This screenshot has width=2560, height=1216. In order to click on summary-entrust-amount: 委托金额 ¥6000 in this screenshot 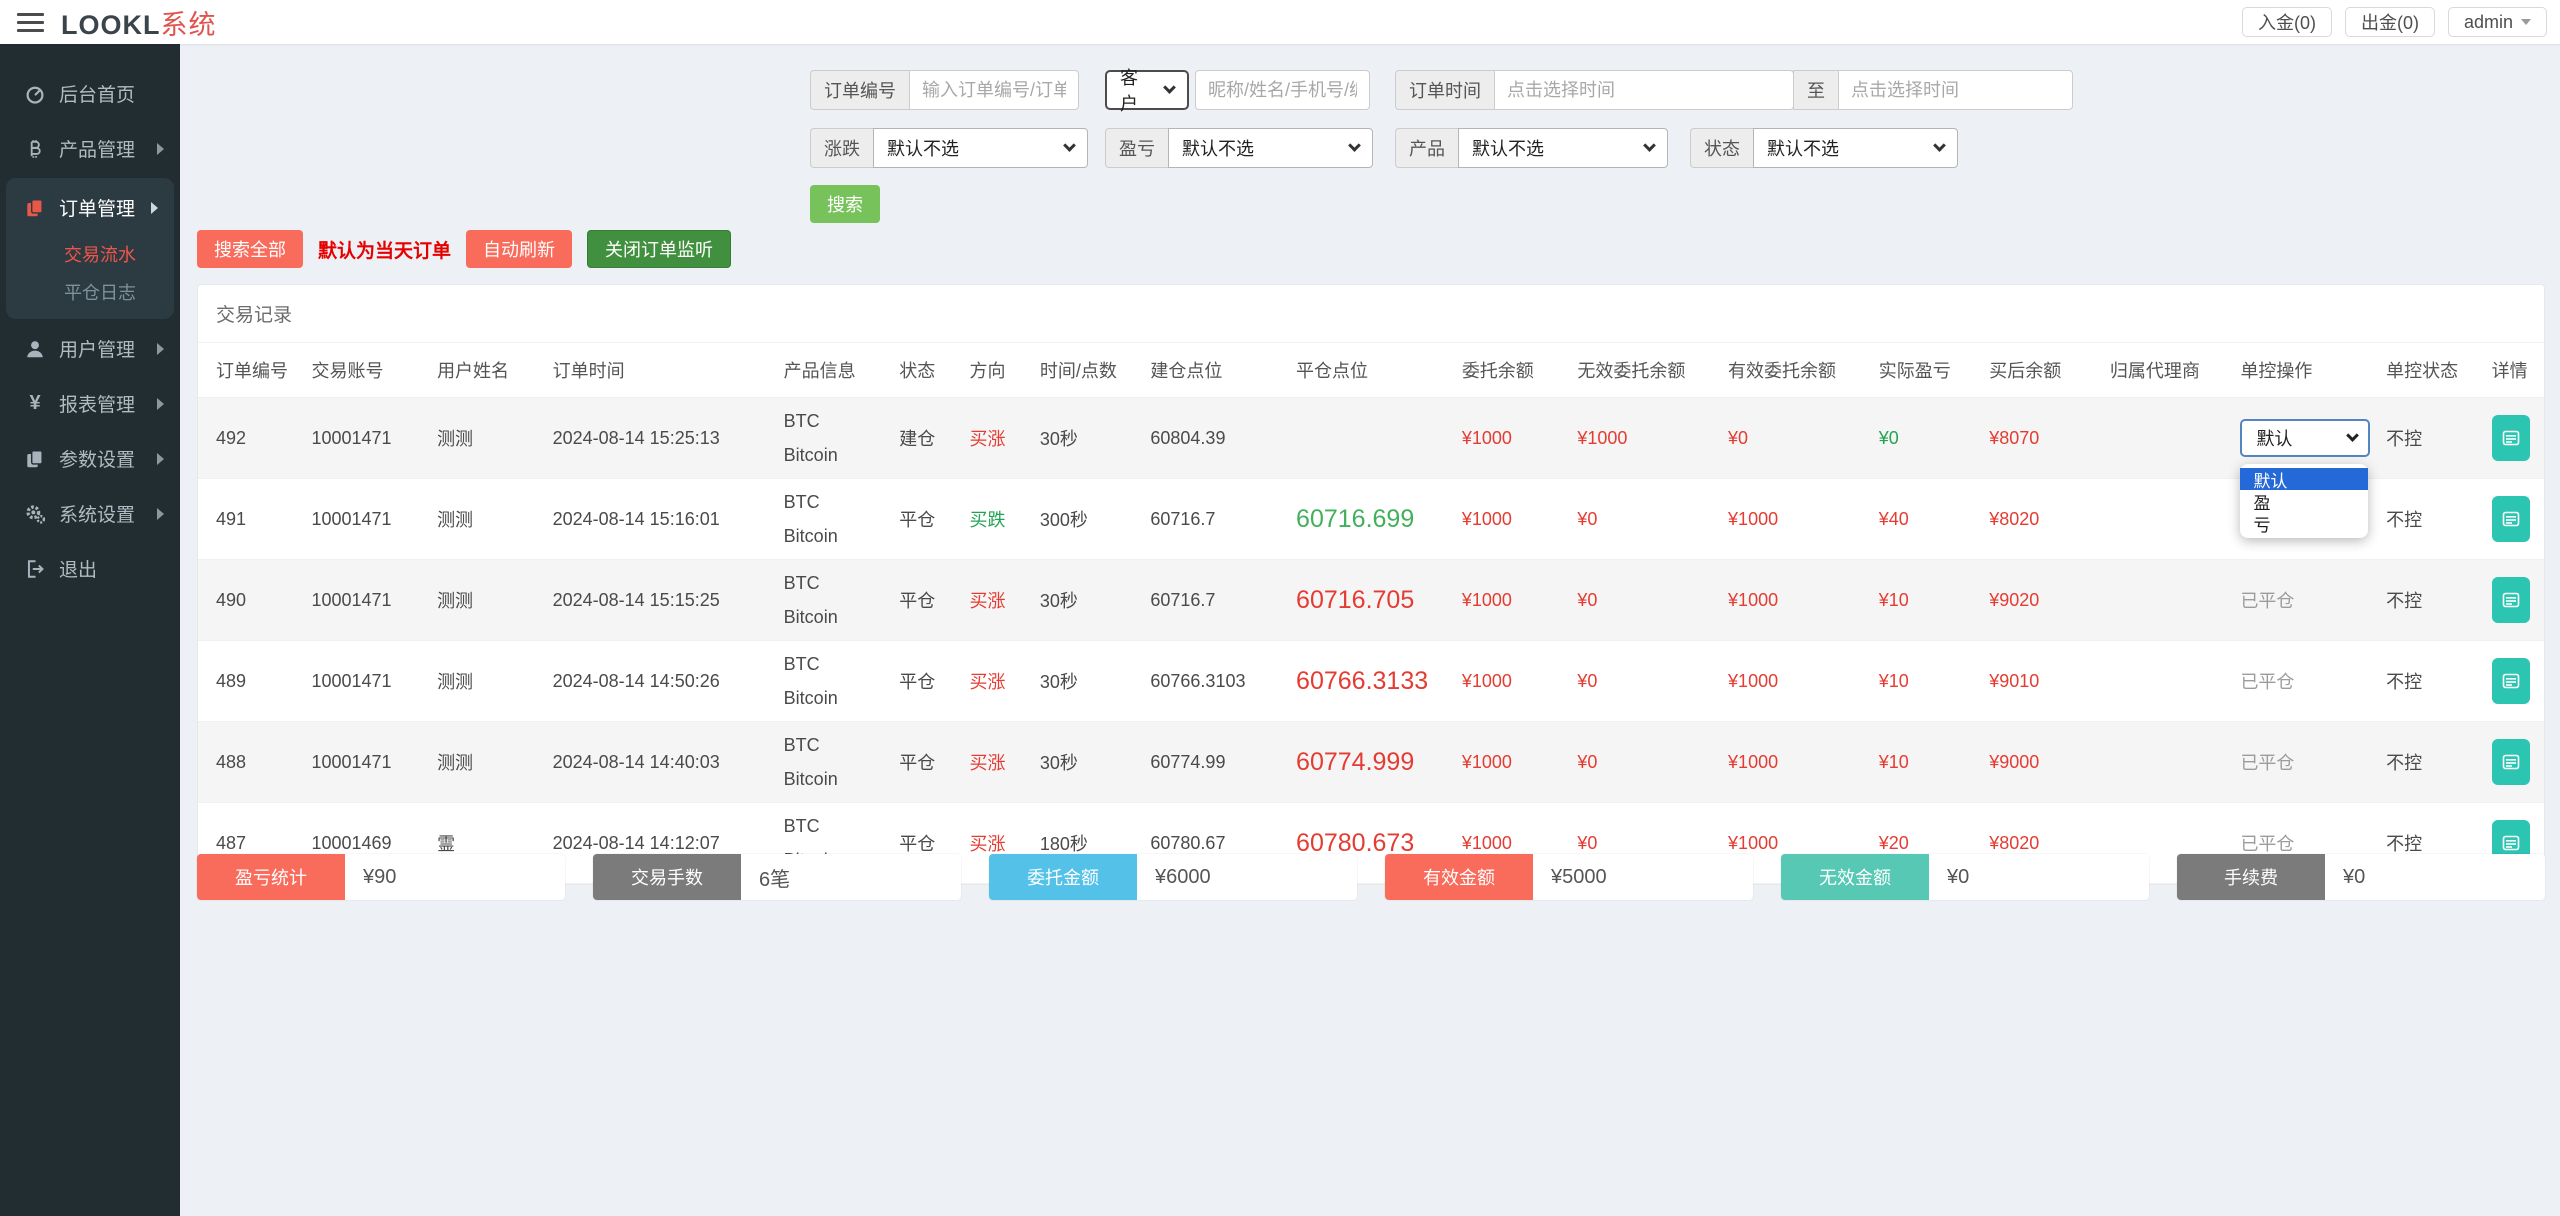, I will do `click(1173, 877)`.